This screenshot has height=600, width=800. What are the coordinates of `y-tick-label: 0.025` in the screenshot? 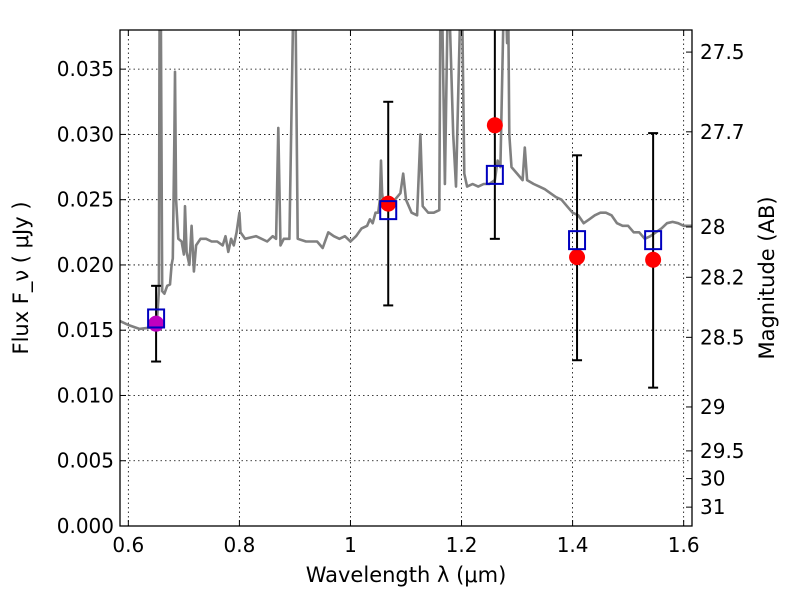 It's located at (85, 200).